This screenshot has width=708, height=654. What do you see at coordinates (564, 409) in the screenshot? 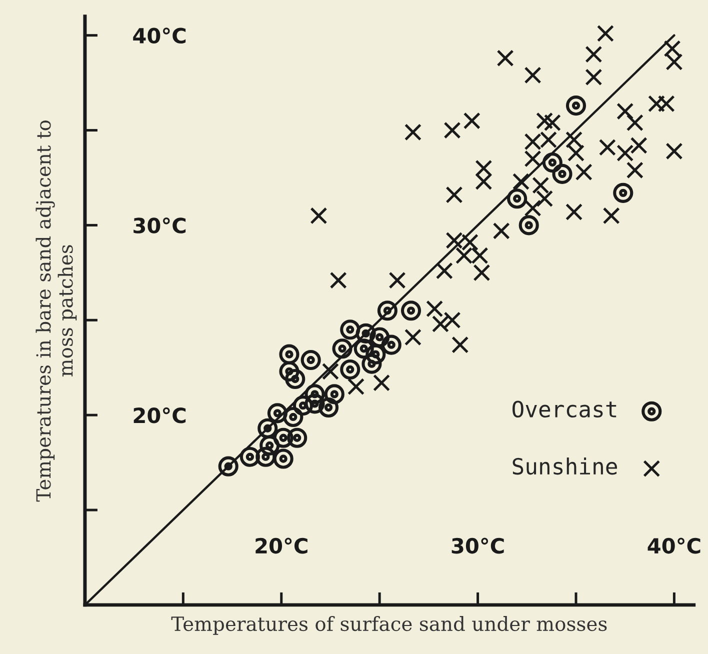
I see `legend-label: Overcast` at bounding box center [564, 409].